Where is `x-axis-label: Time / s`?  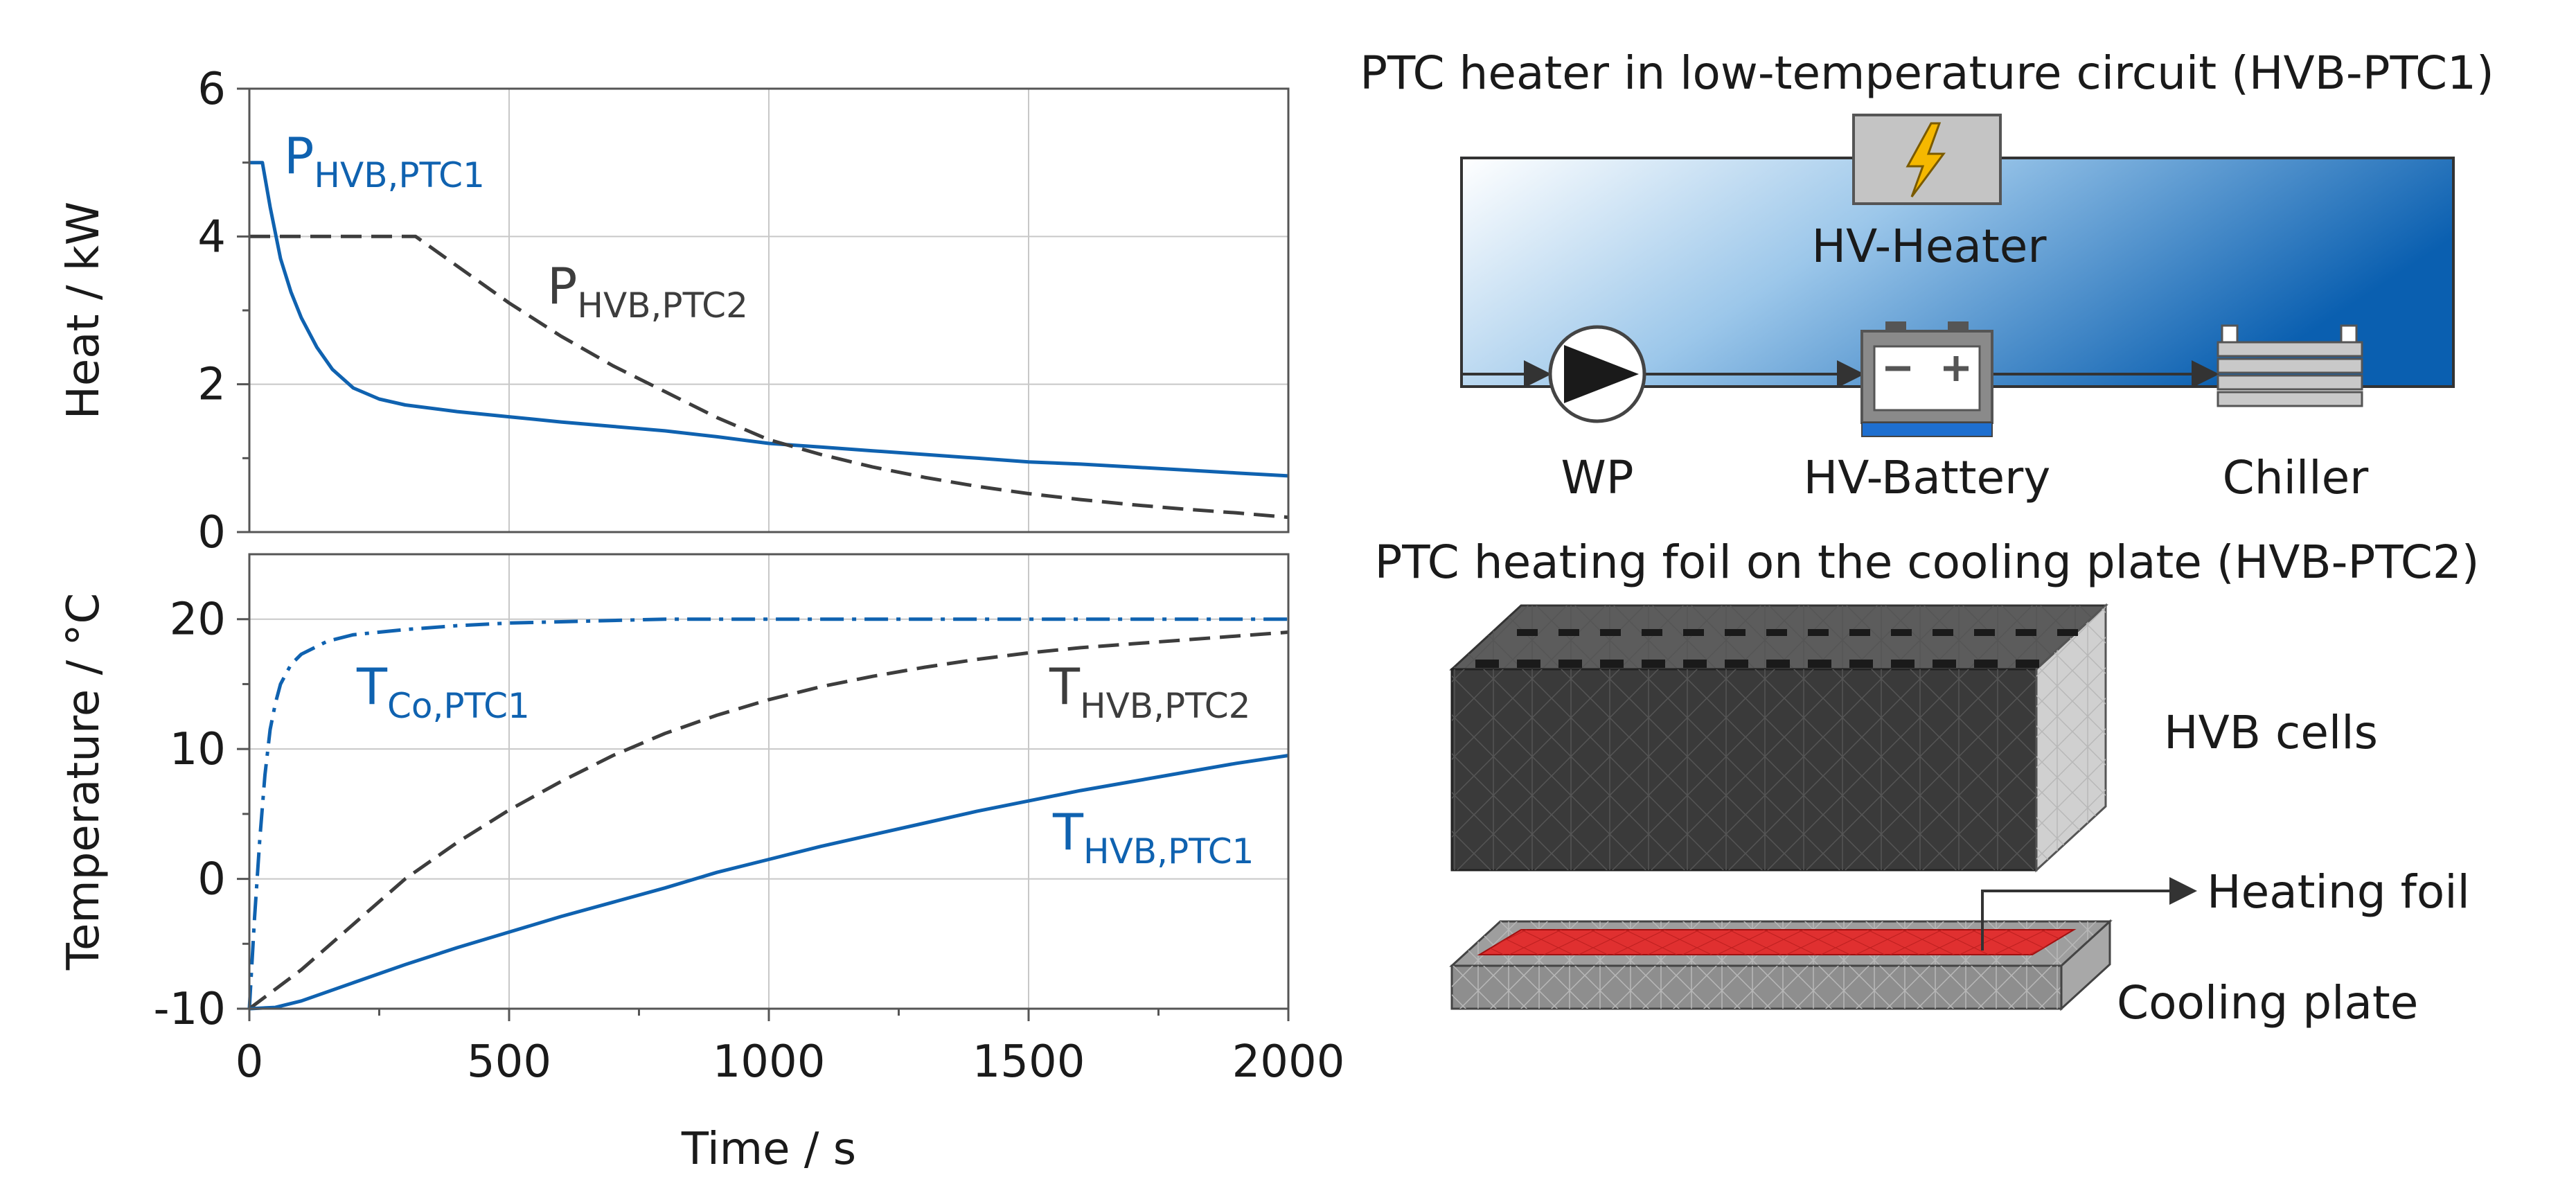 x-axis-label: Time / s is located at coordinates (768, 1150).